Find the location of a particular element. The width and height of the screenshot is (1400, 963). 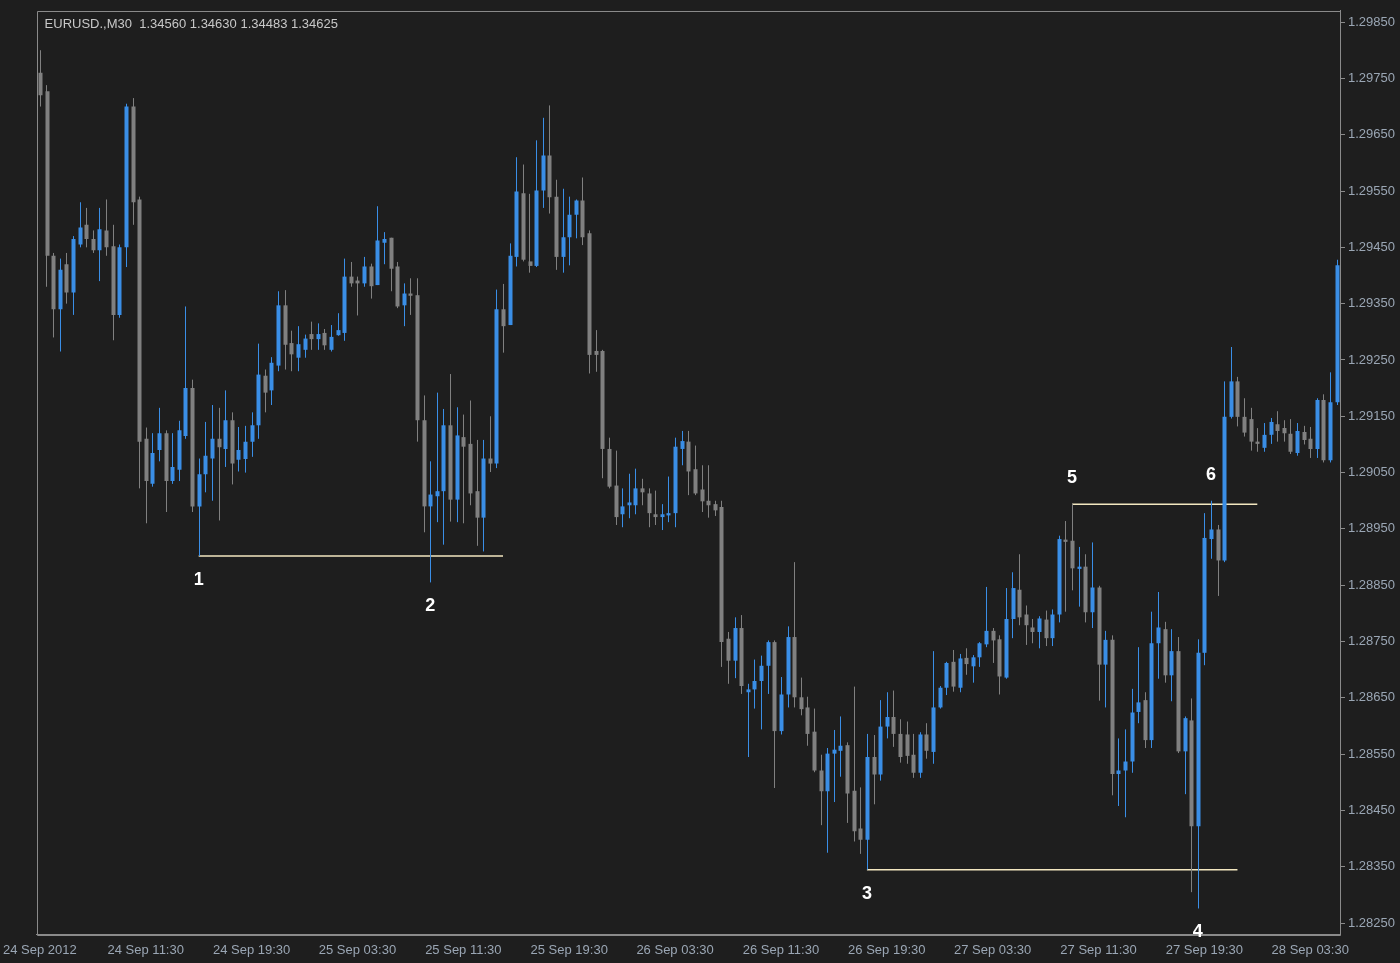

annotation: 3 is located at coordinates (866, 892).